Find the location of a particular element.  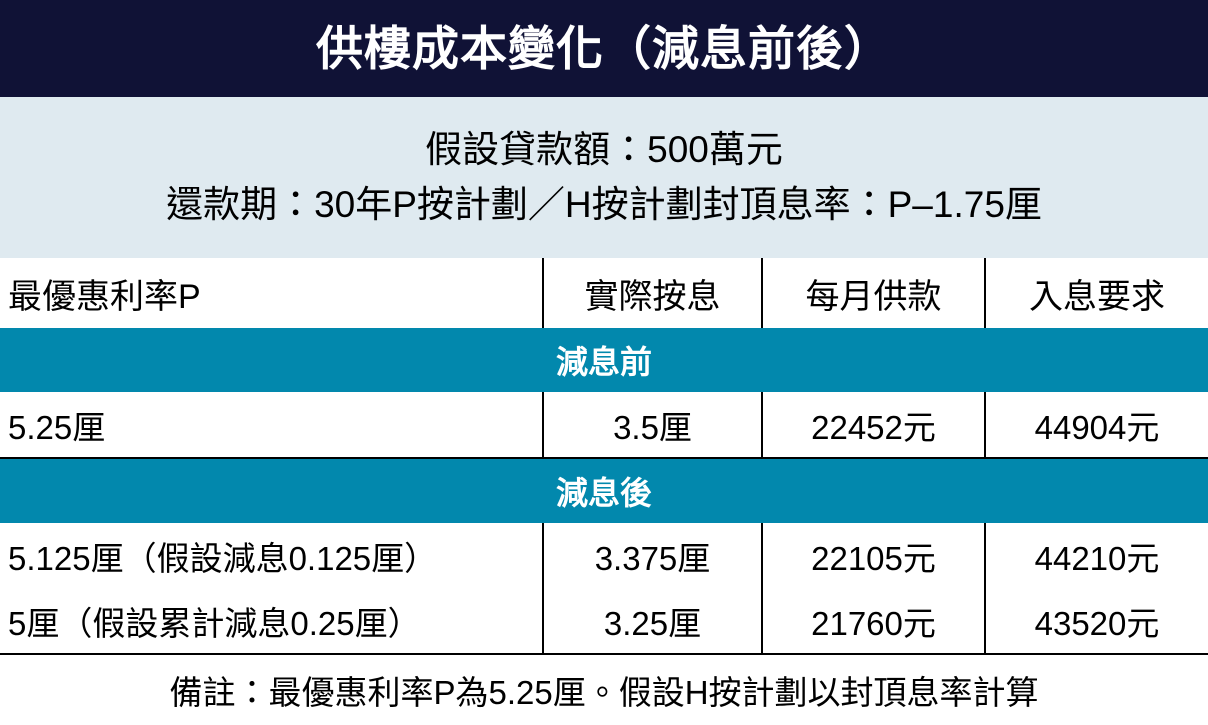

assumption-loan-amount: 假設貸款額：500萬元 is located at coordinates (604, 149).